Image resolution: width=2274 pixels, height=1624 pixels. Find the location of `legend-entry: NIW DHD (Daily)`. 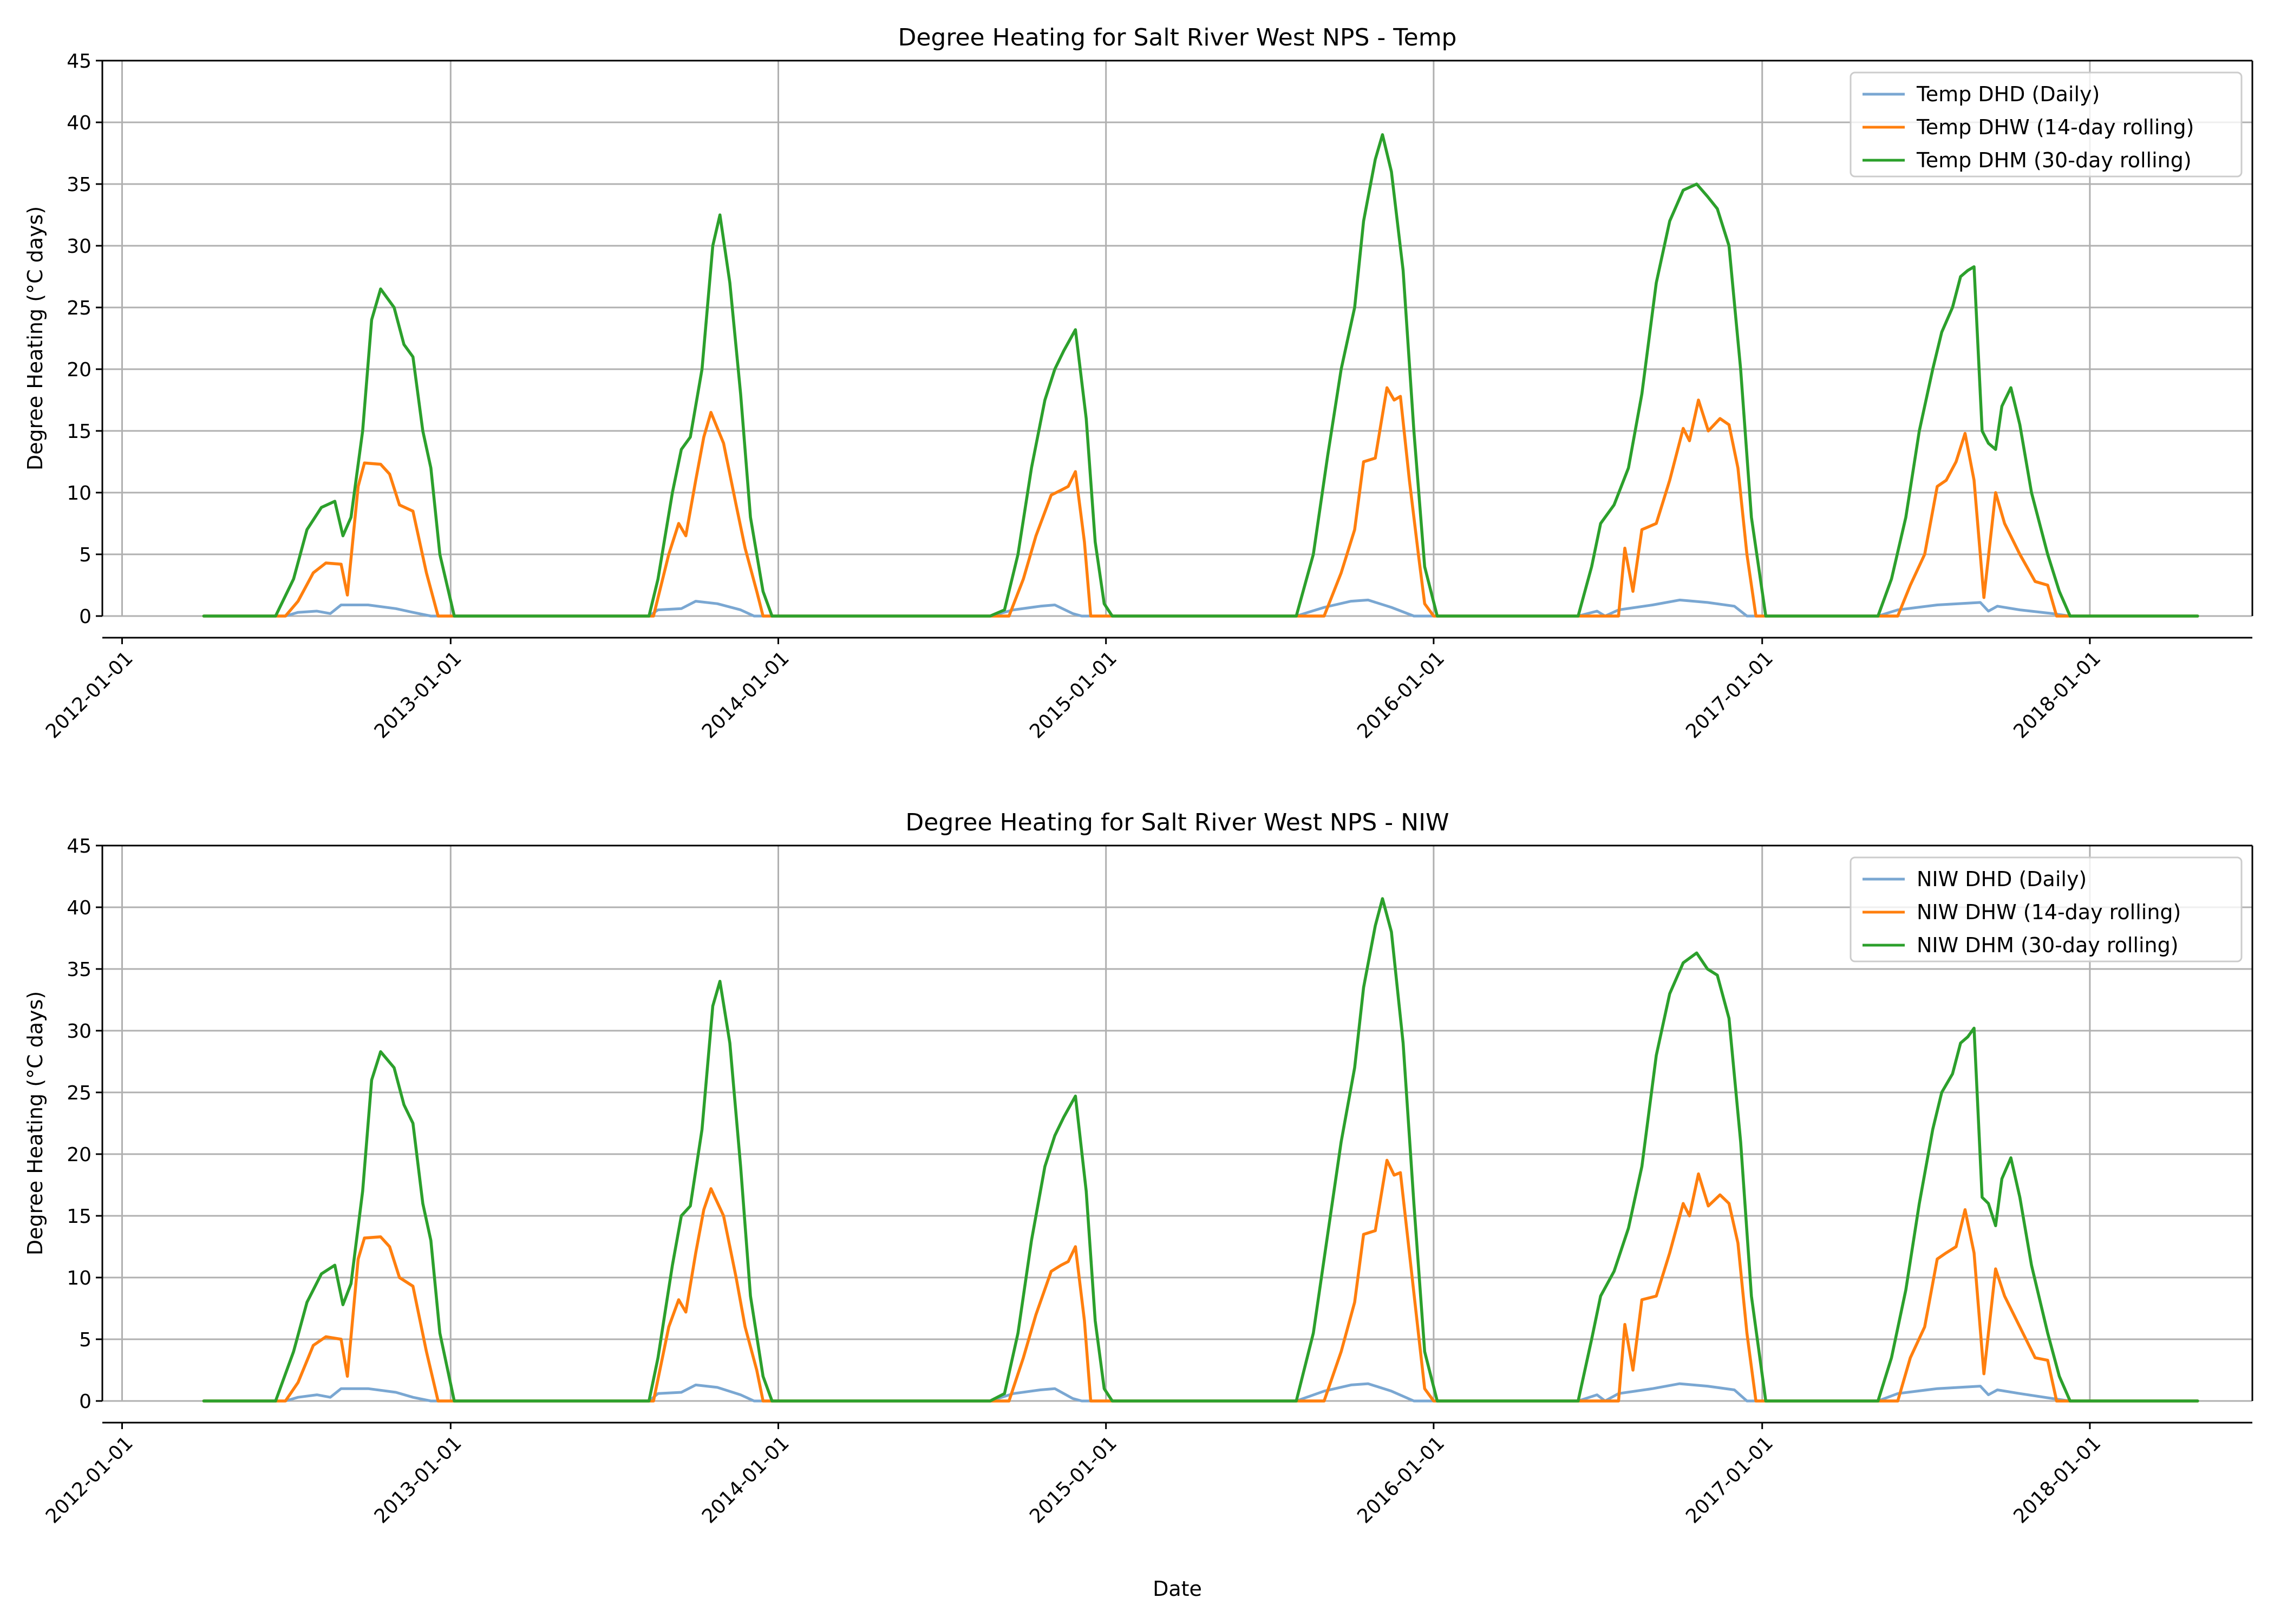

legend-entry: NIW DHD (Daily) is located at coordinates (2002, 879).